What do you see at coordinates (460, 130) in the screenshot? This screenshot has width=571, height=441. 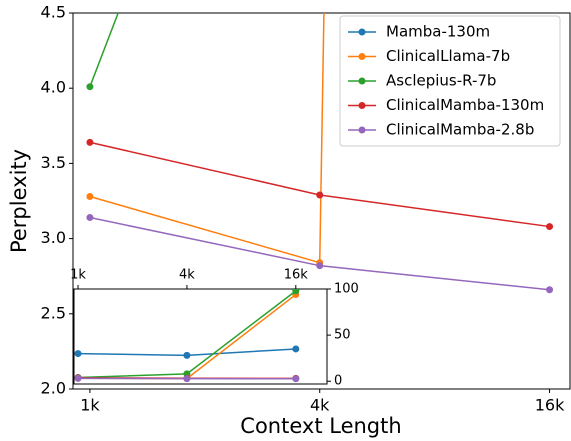 I see `legend-label: ClinicalMamba-2.8b` at bounding box center [460, 130].